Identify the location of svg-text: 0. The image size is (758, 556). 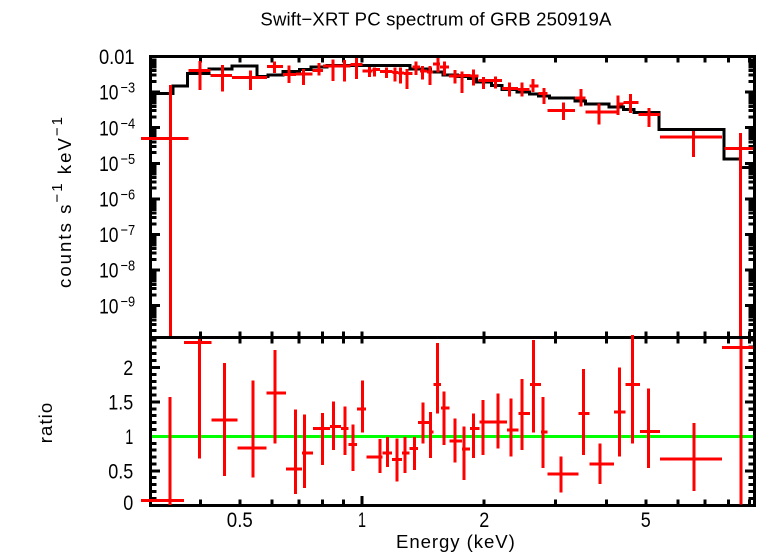
(128, 503).